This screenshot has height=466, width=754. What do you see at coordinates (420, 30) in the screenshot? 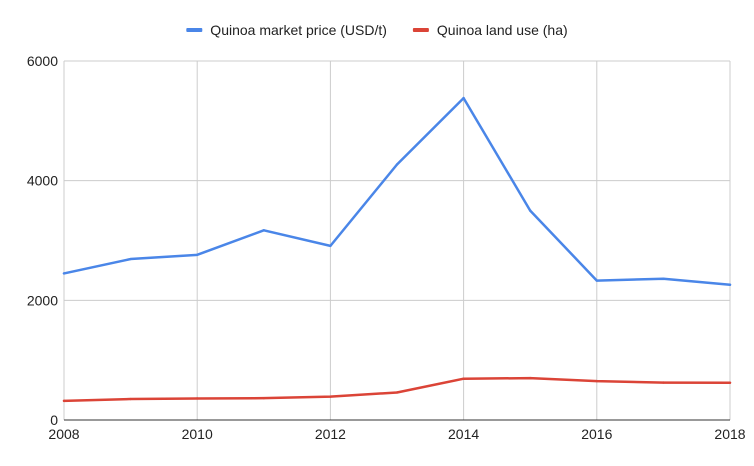
I see `legend-swatch-quinoa-land-use-ha` at bounding box center [420, 30].